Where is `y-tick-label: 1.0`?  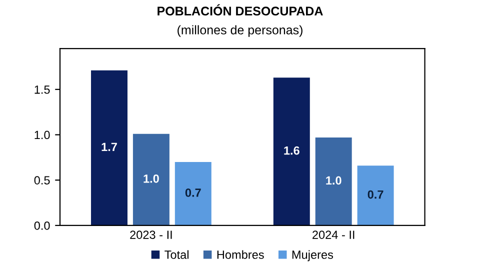
y-tick-label: 1.0 is located at coordinates (42, 135).